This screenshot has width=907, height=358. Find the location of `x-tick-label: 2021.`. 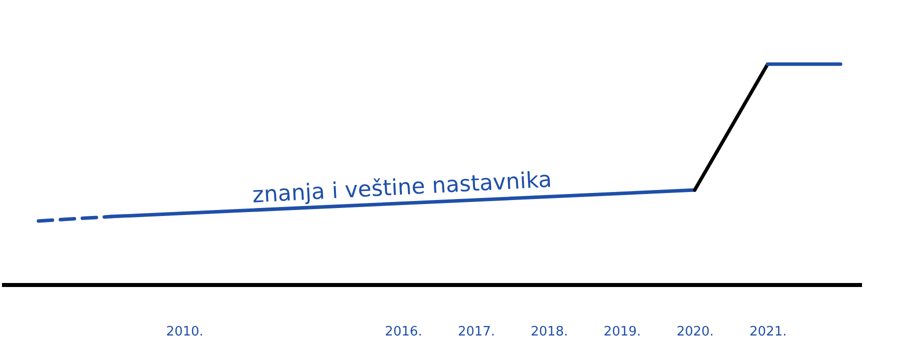

x-tick-label: 2021. is located at coordinates (768, 332).